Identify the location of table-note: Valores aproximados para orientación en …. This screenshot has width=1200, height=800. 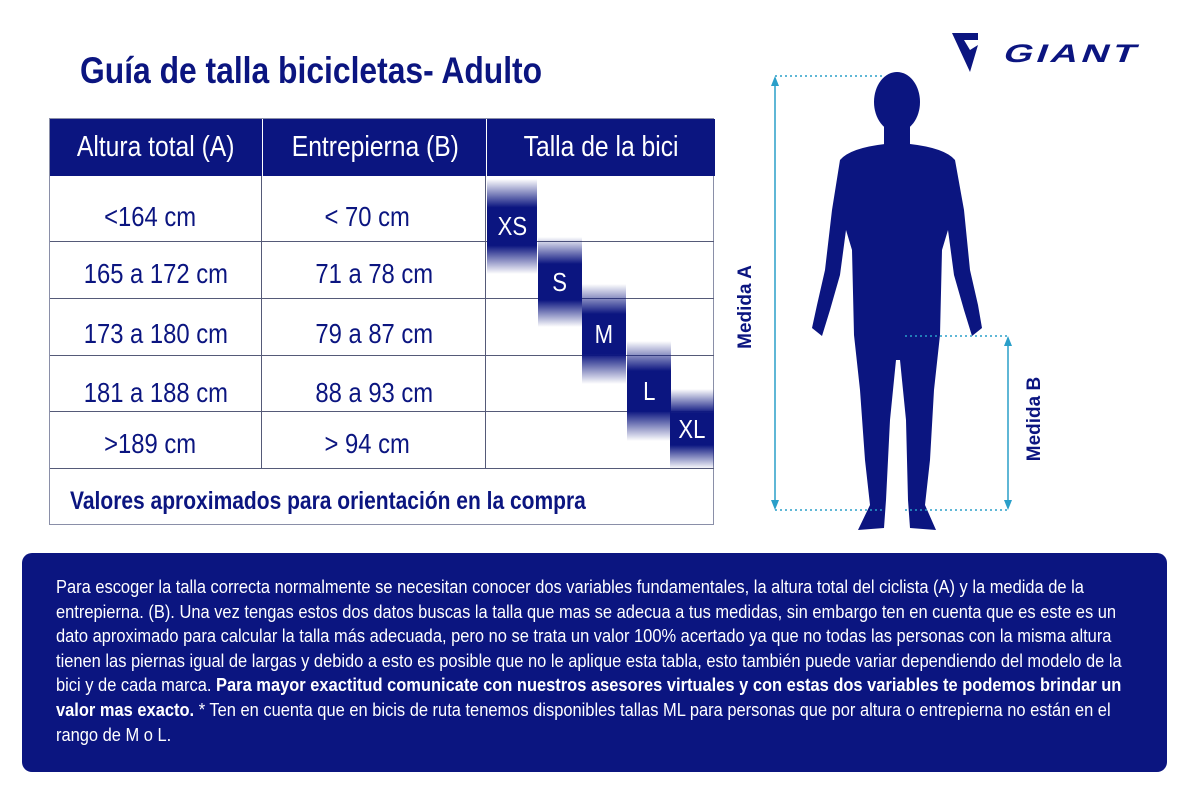
(328, 501).